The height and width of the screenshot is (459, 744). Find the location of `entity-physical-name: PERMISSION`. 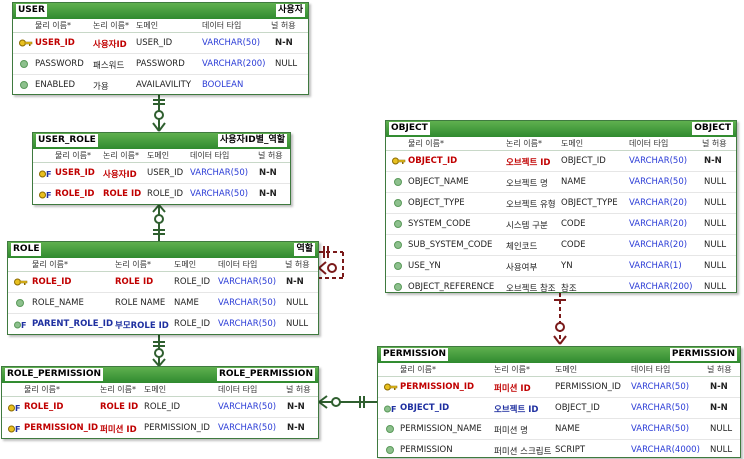

entity-physical-name: PERMISSION is located at coordinates (415, 354).